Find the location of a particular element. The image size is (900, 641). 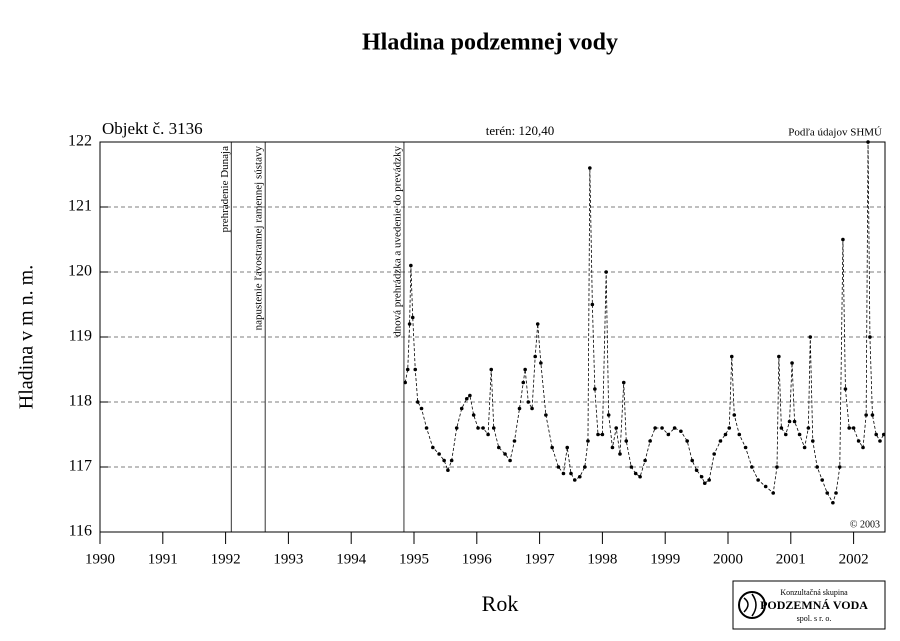

x-tick-label: 1995 is located at coordinates (414, 559).